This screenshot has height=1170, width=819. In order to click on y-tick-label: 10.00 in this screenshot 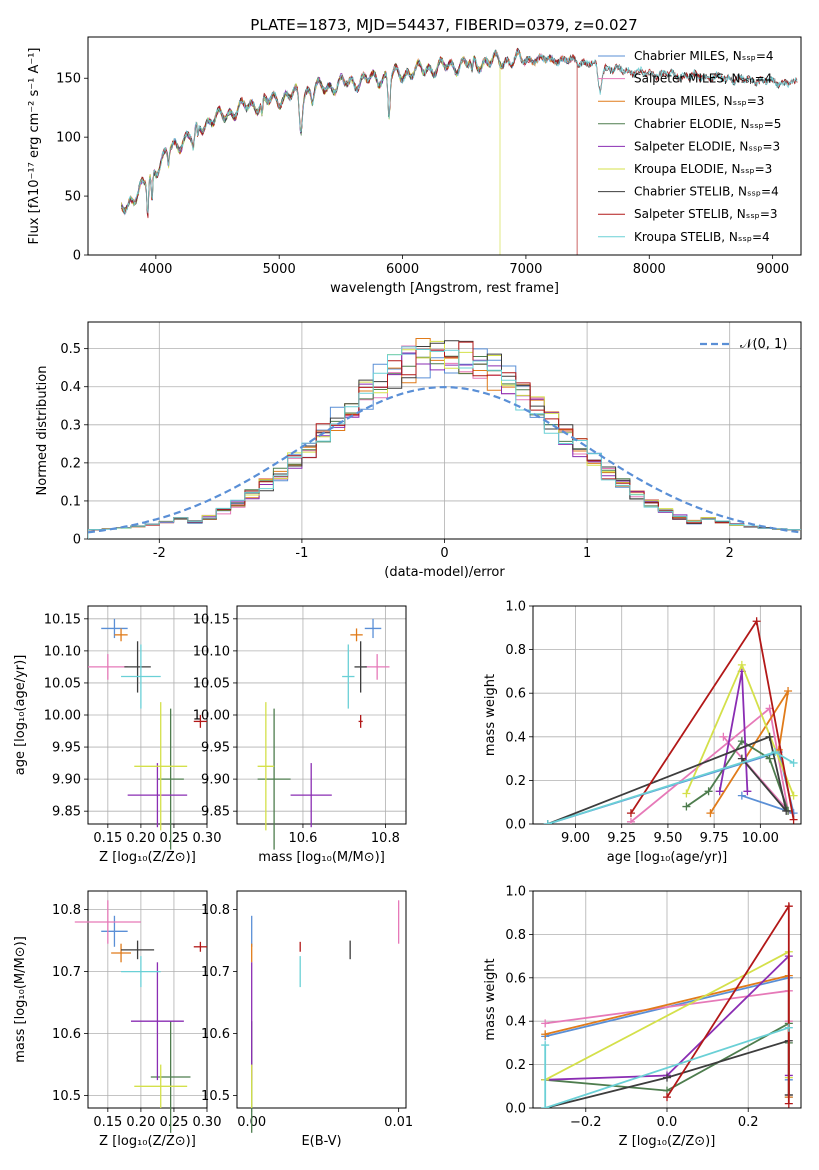, I will do `click(211, 716)`.